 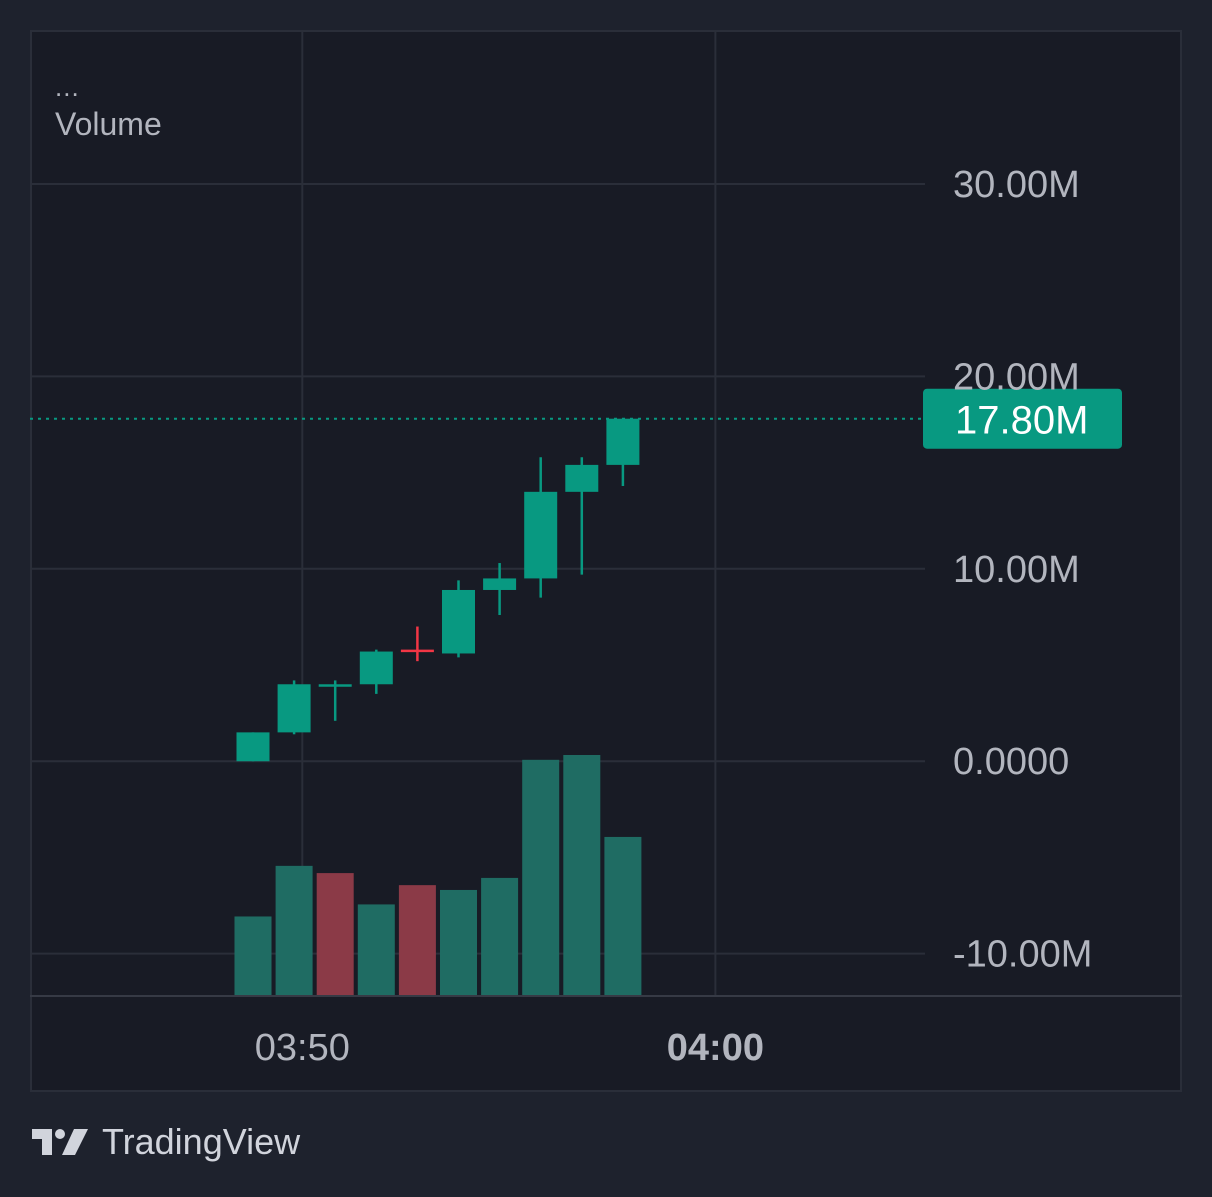 I want to click on y-axis-tick-label: 30.00M, so click(x=1016, y=185).